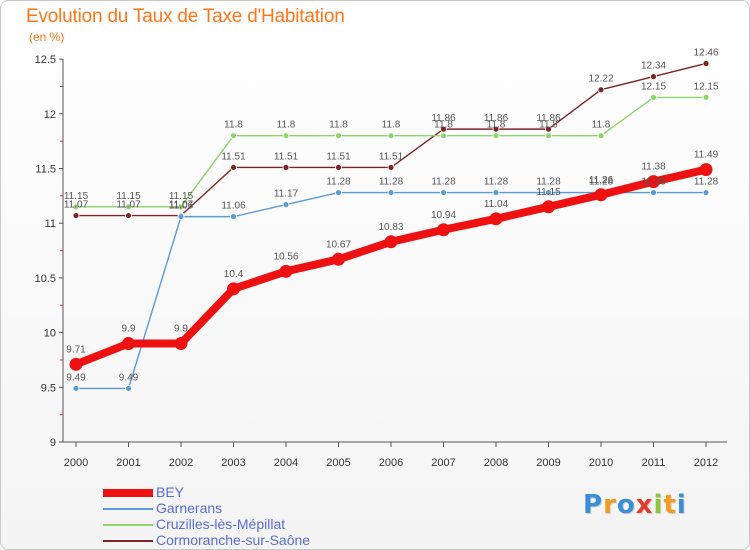 The image size is (750, 550). What do you see at coordinates (234, 274) in the screenshot?
I see `data-label: 10.4` at bounding box center [234, 274].